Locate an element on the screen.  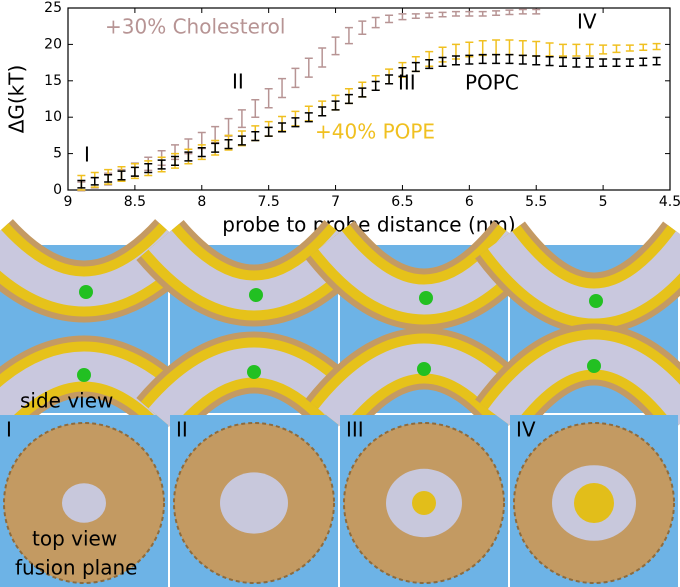
x-tick-label: 7 is located at coordinates (335, 202).